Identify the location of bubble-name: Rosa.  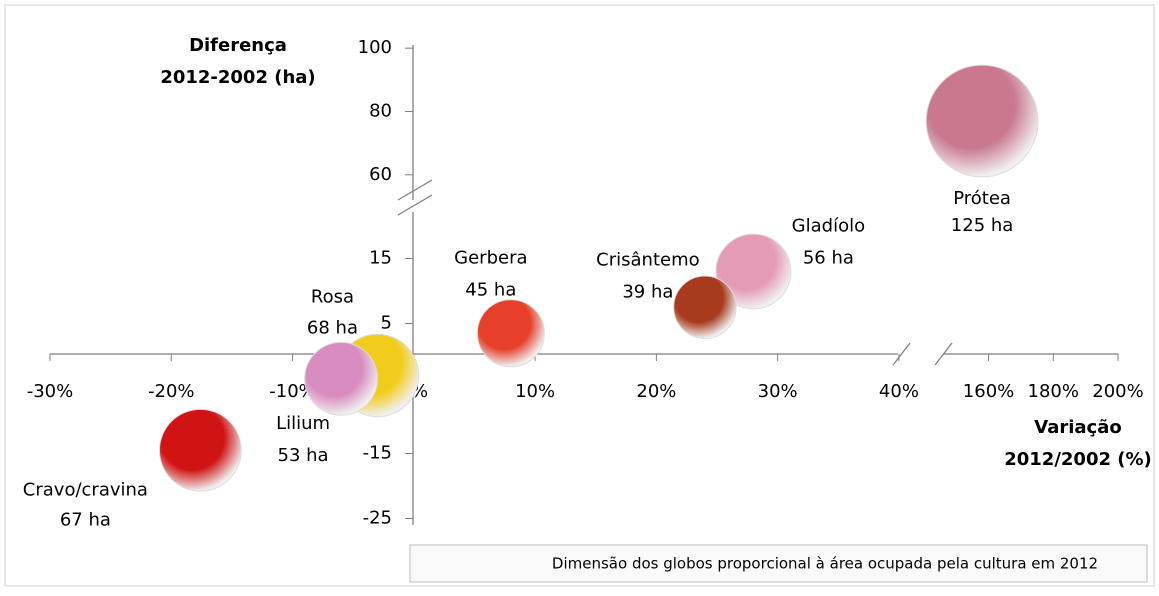
(332, 297).